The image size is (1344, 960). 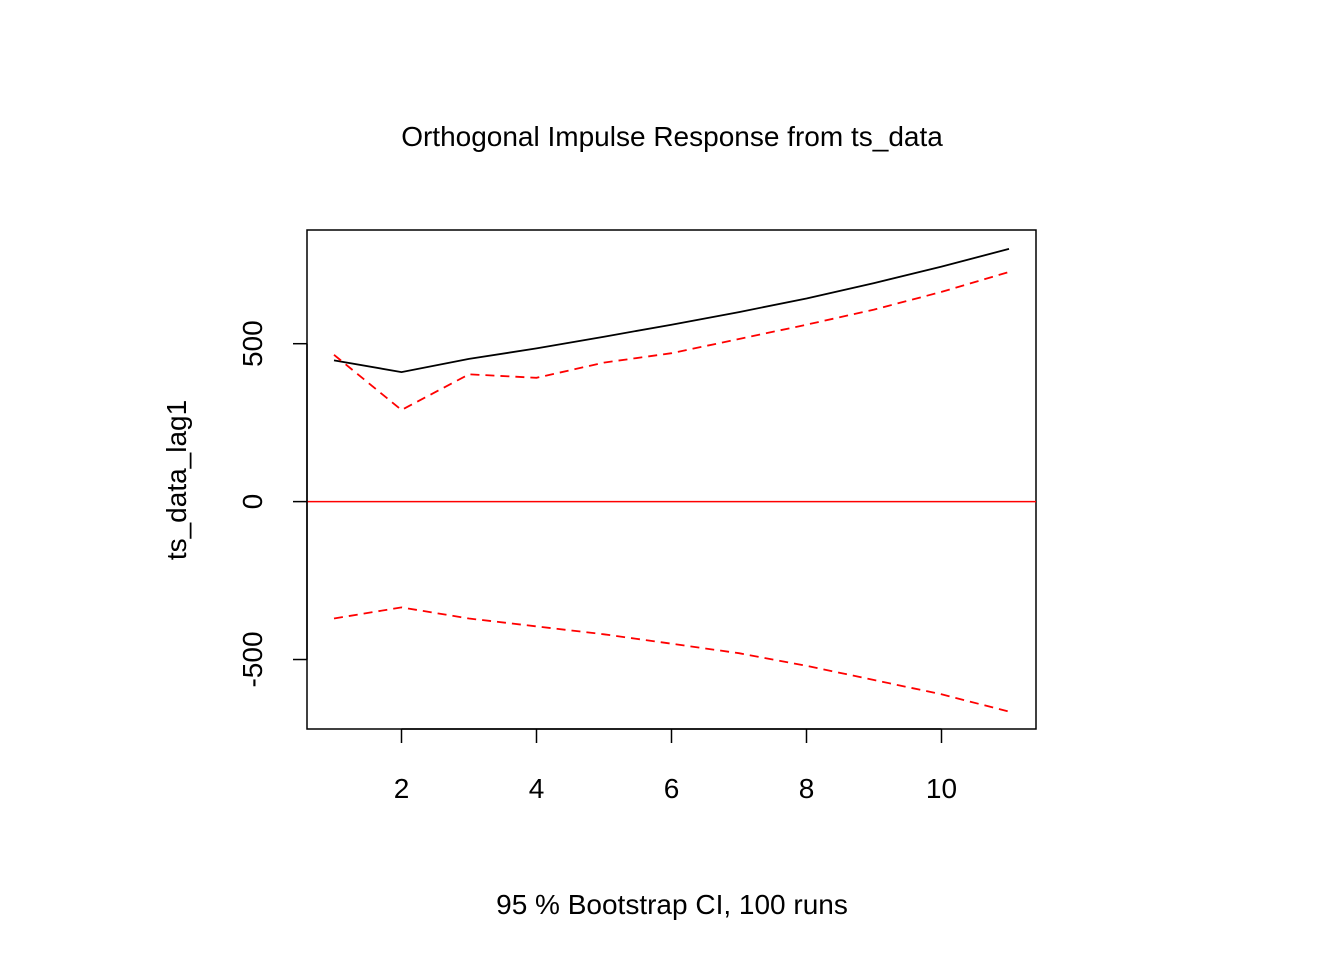 I want to click on upper-ci-line, so click(x=671, y=341).